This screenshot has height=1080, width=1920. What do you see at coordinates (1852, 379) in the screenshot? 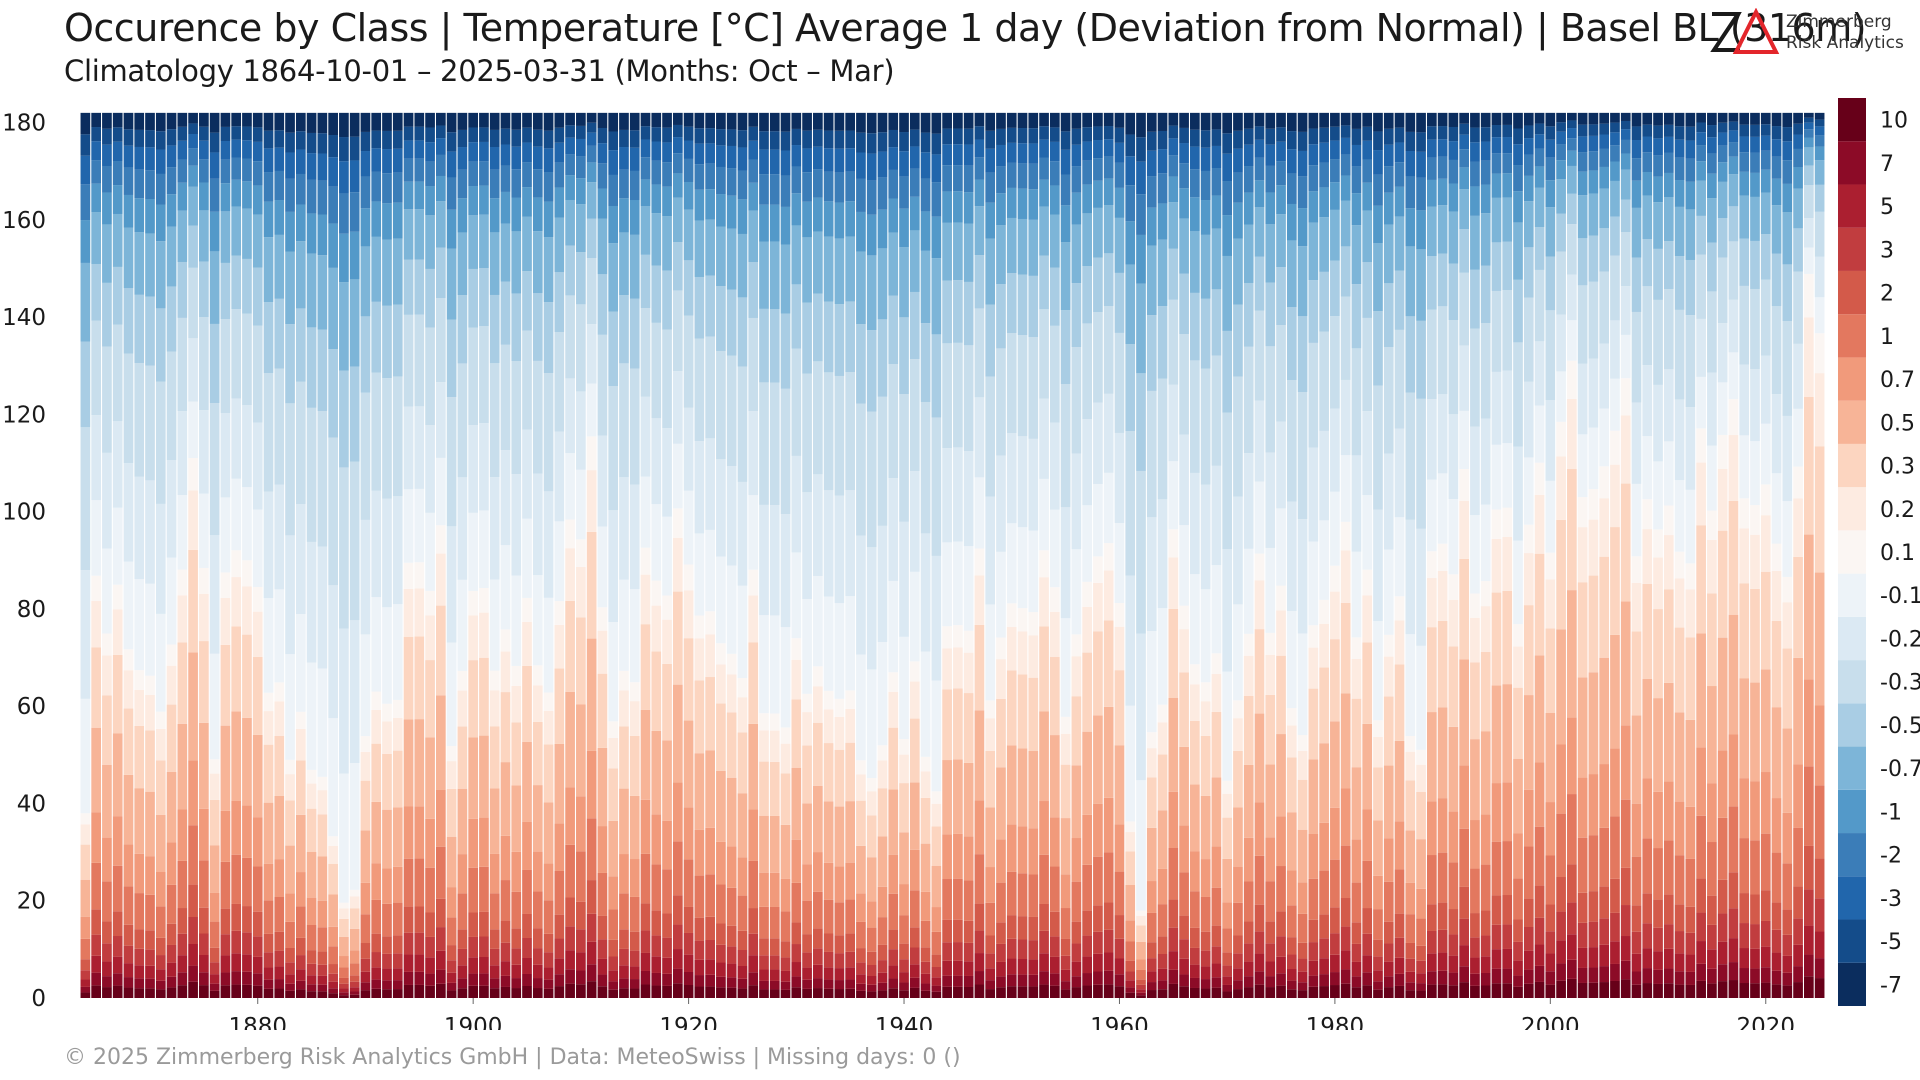
I see `colorbar-swatch` at bounding box center [1852, 379].